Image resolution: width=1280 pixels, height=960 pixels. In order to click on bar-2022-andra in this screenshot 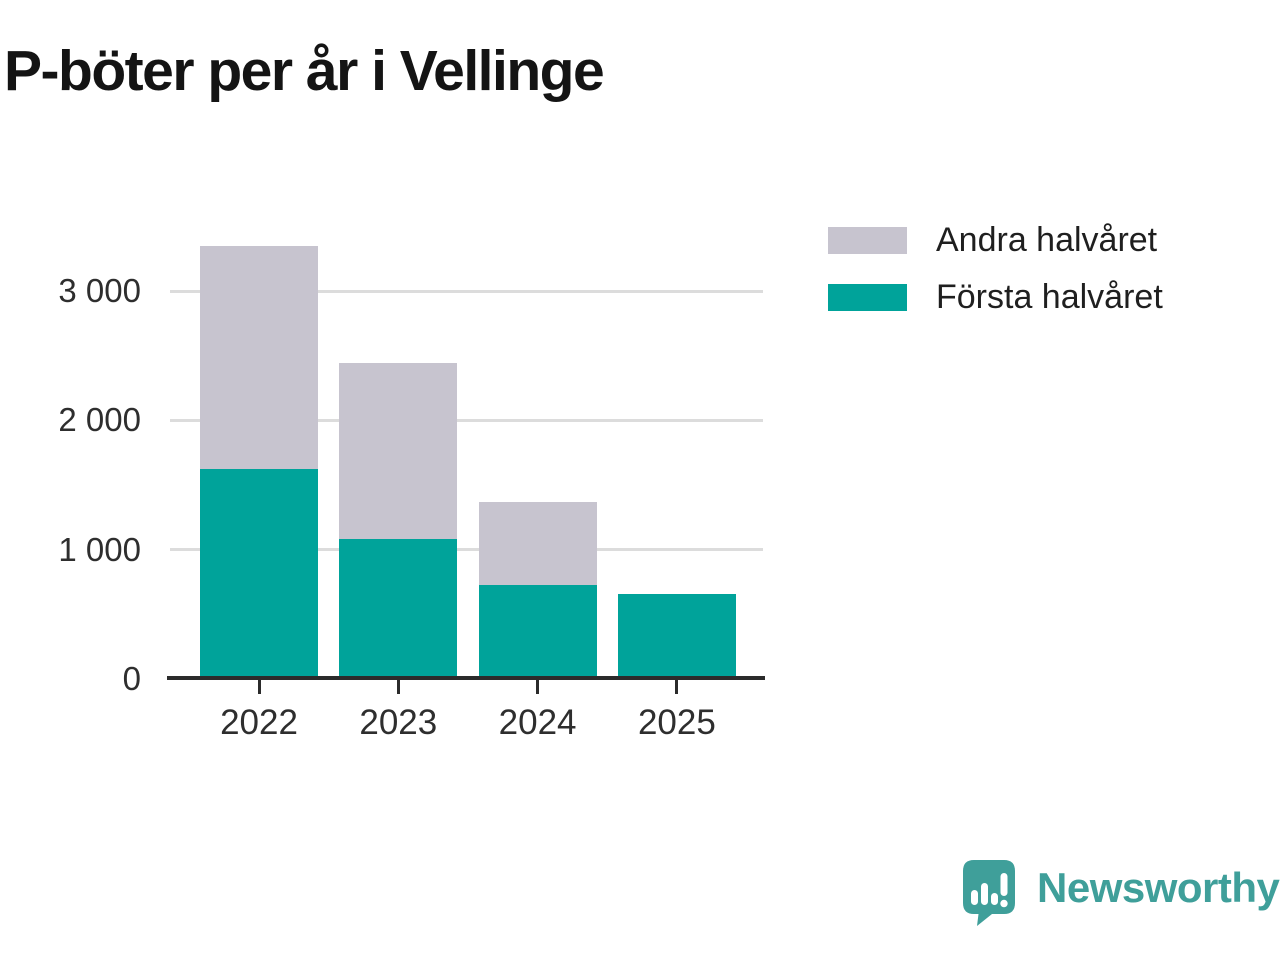, I will do `click(259, 357)`.